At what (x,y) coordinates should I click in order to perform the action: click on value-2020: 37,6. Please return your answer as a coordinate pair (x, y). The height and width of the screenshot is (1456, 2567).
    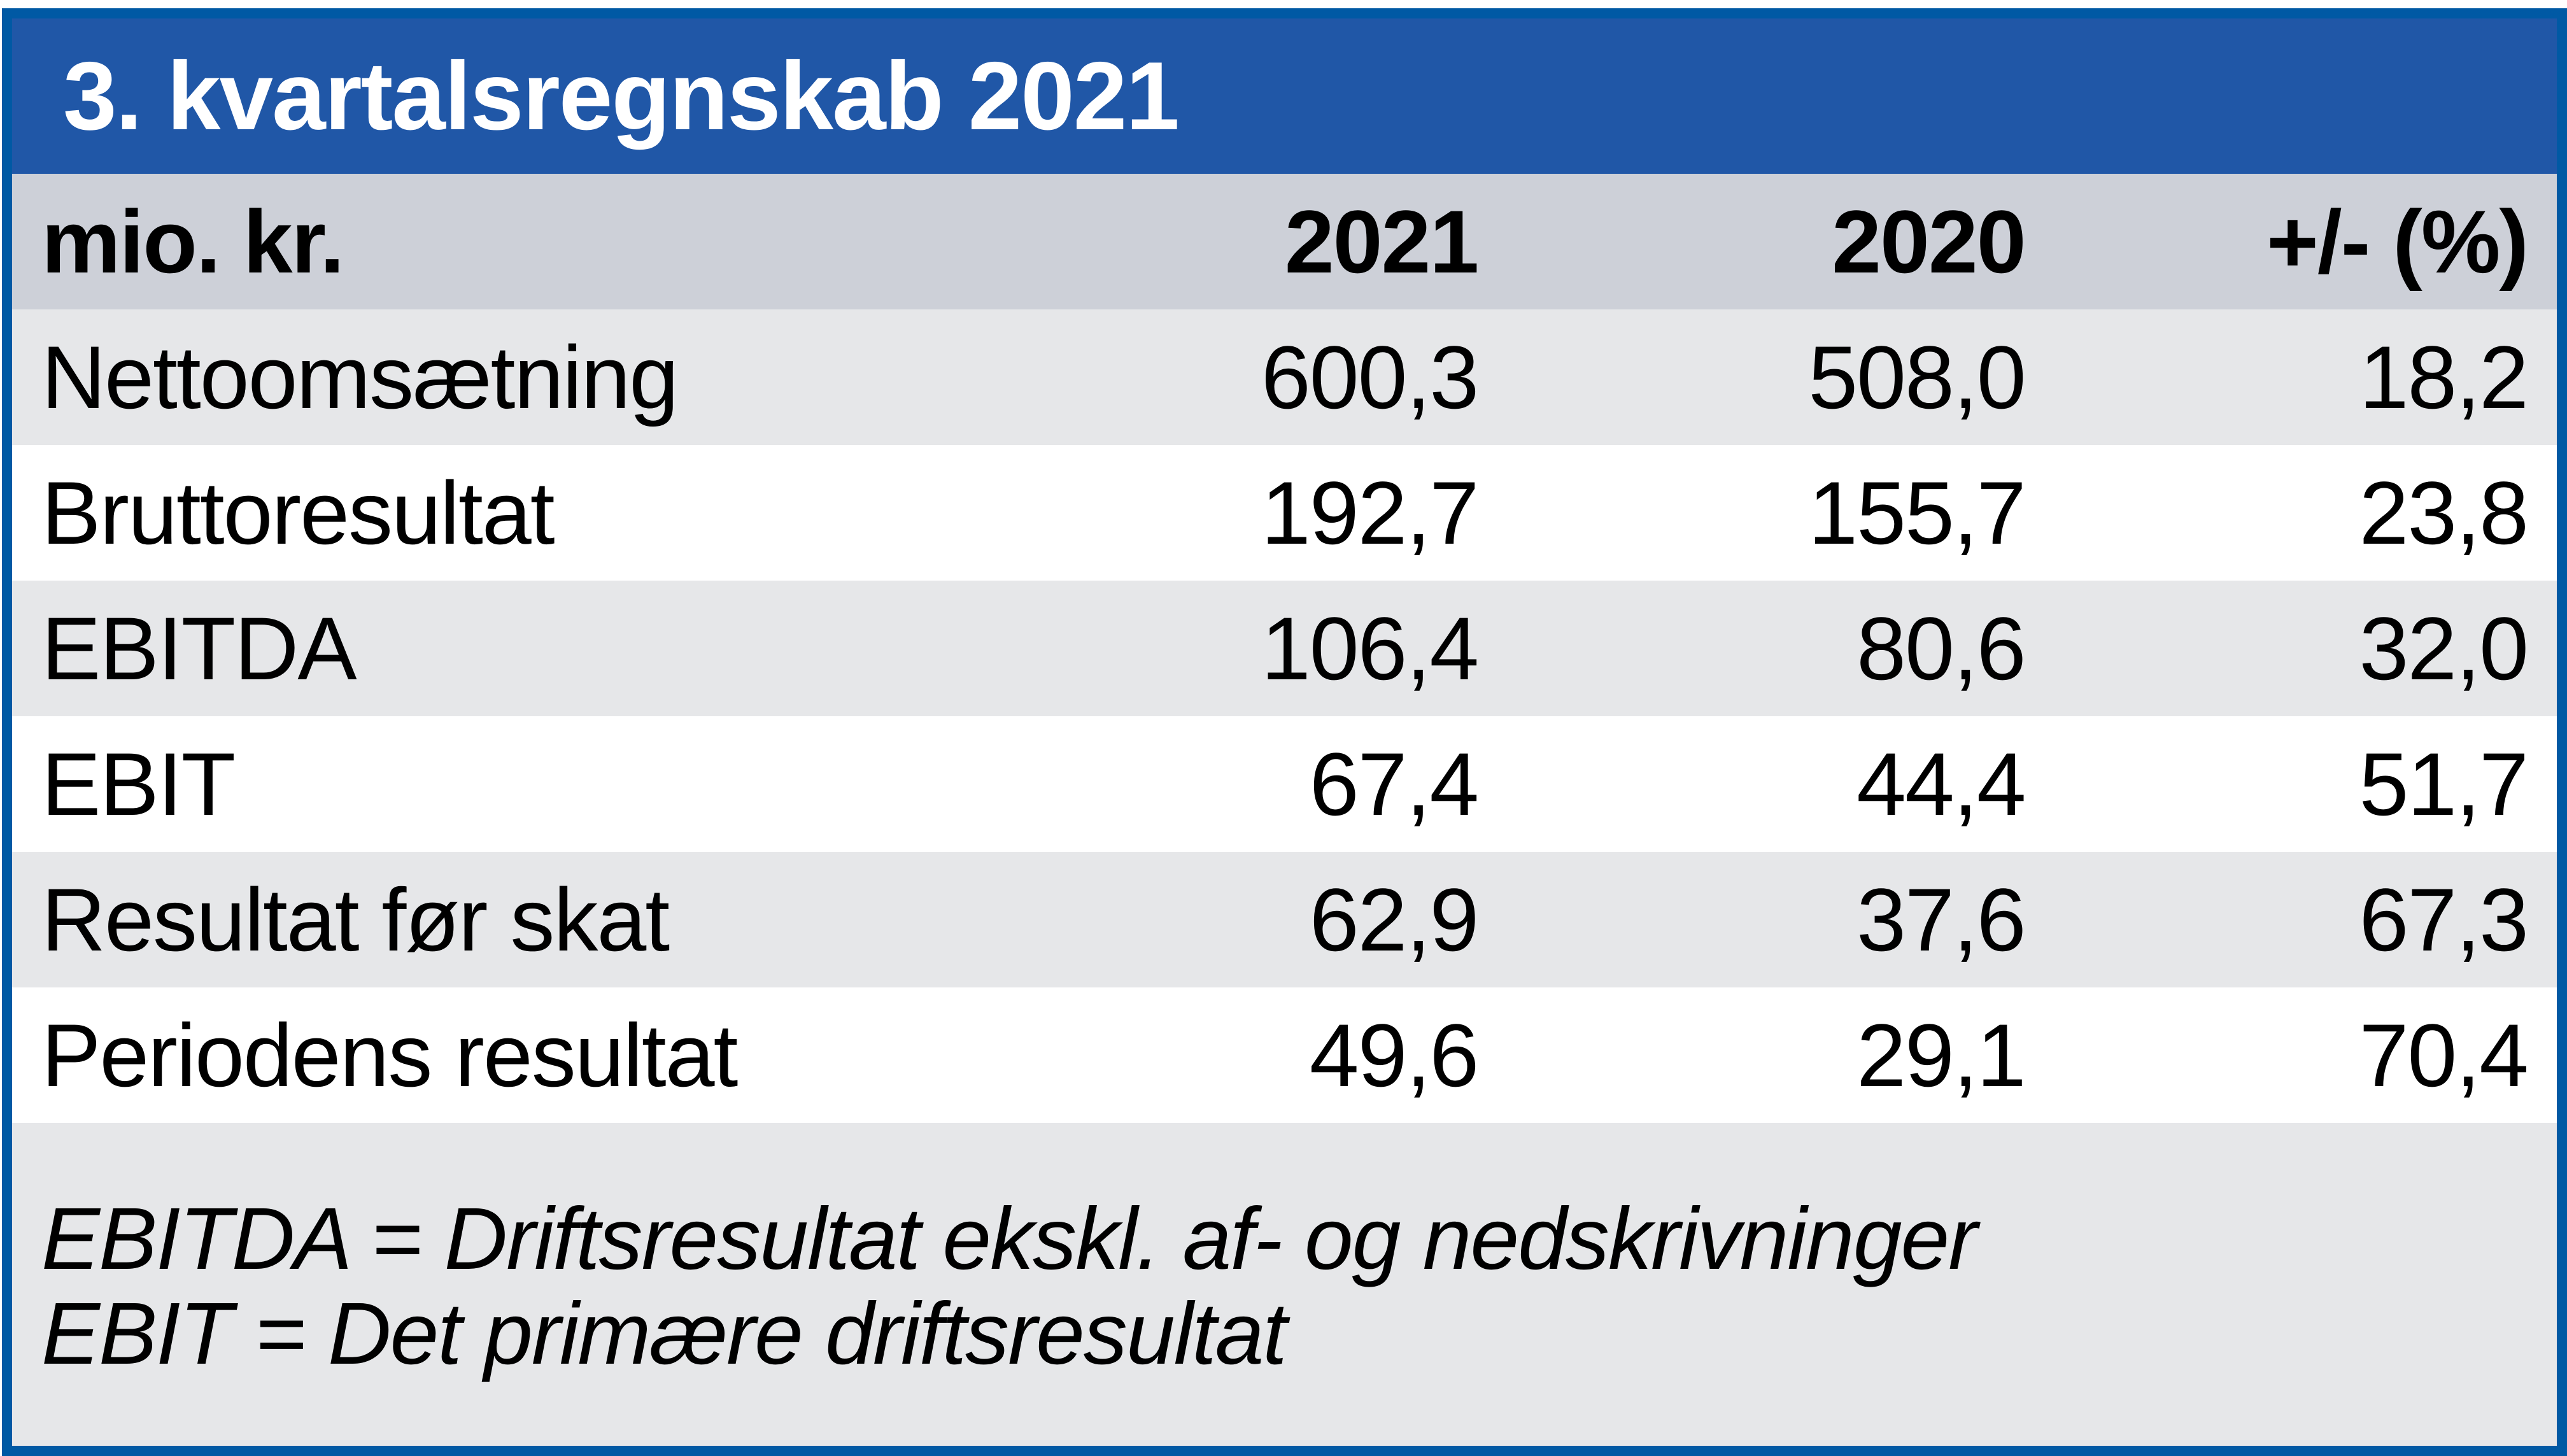
    Looking at the image, I should click on (1941, 919).